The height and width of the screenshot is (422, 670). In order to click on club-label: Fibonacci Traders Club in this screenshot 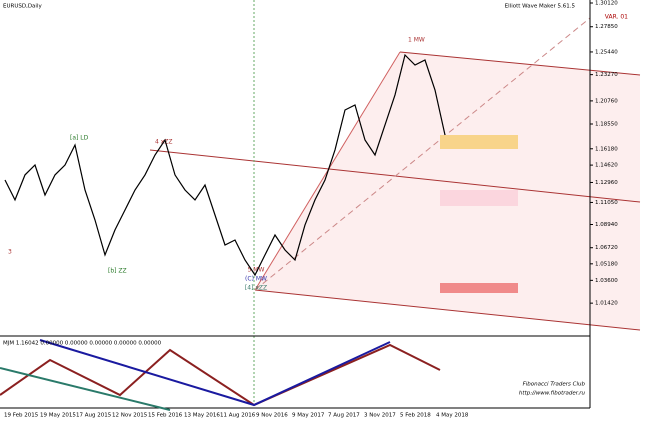, I will do `click(554, 385)`.